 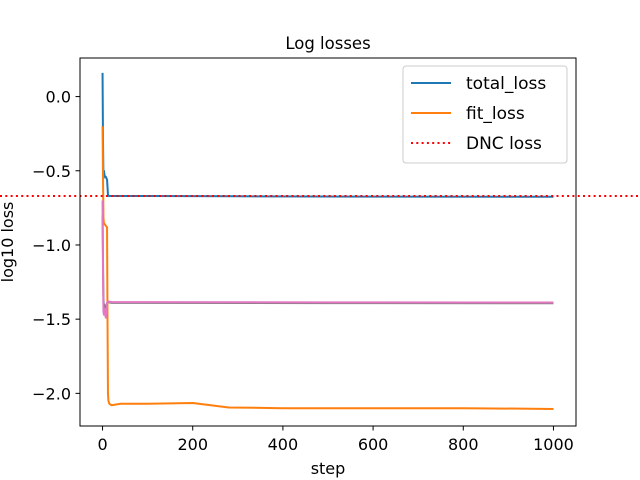 I want to click on legend: total_loss fit_loss DNC loss, so click(x=485, y=114).